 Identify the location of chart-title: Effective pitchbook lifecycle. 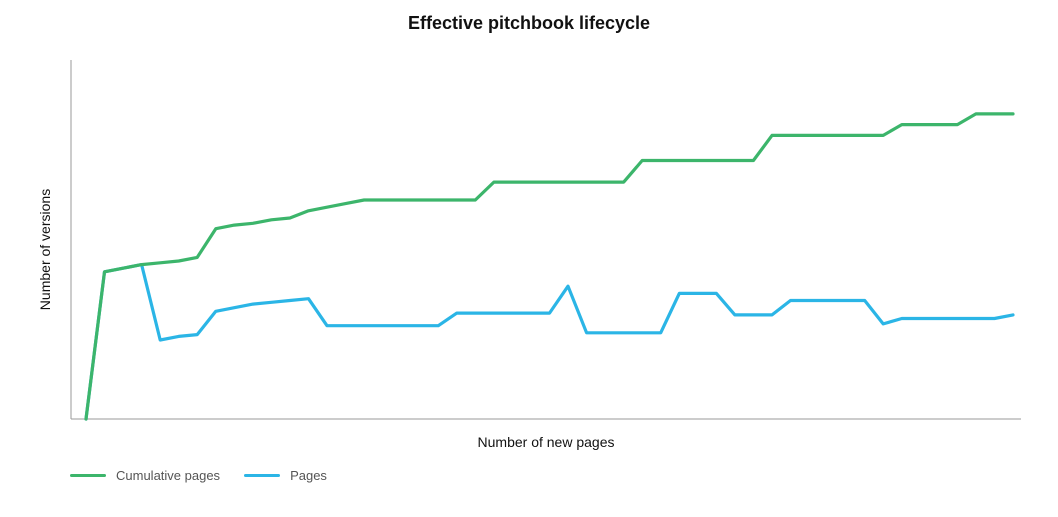
(529, 23).